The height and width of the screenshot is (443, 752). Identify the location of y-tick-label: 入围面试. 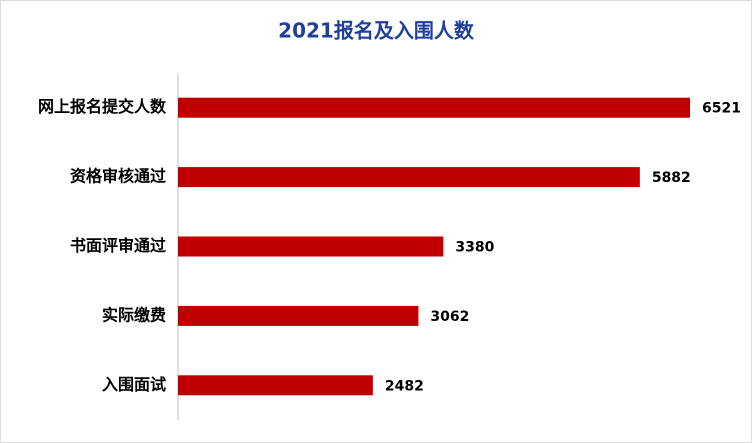
(134, 384).